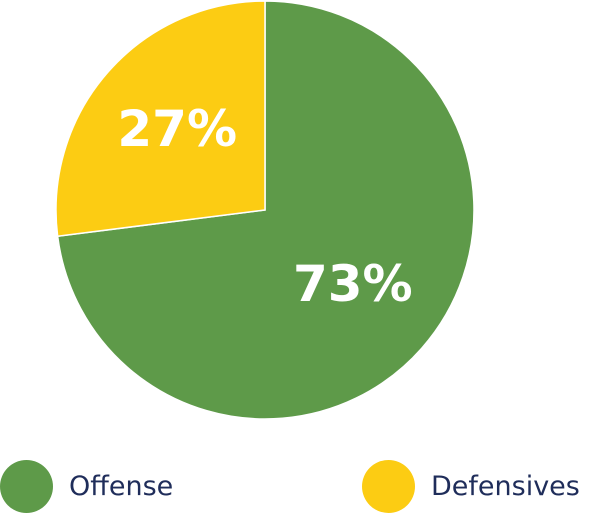  I want to click on legend-swatch-defensives, so click(388, 486).